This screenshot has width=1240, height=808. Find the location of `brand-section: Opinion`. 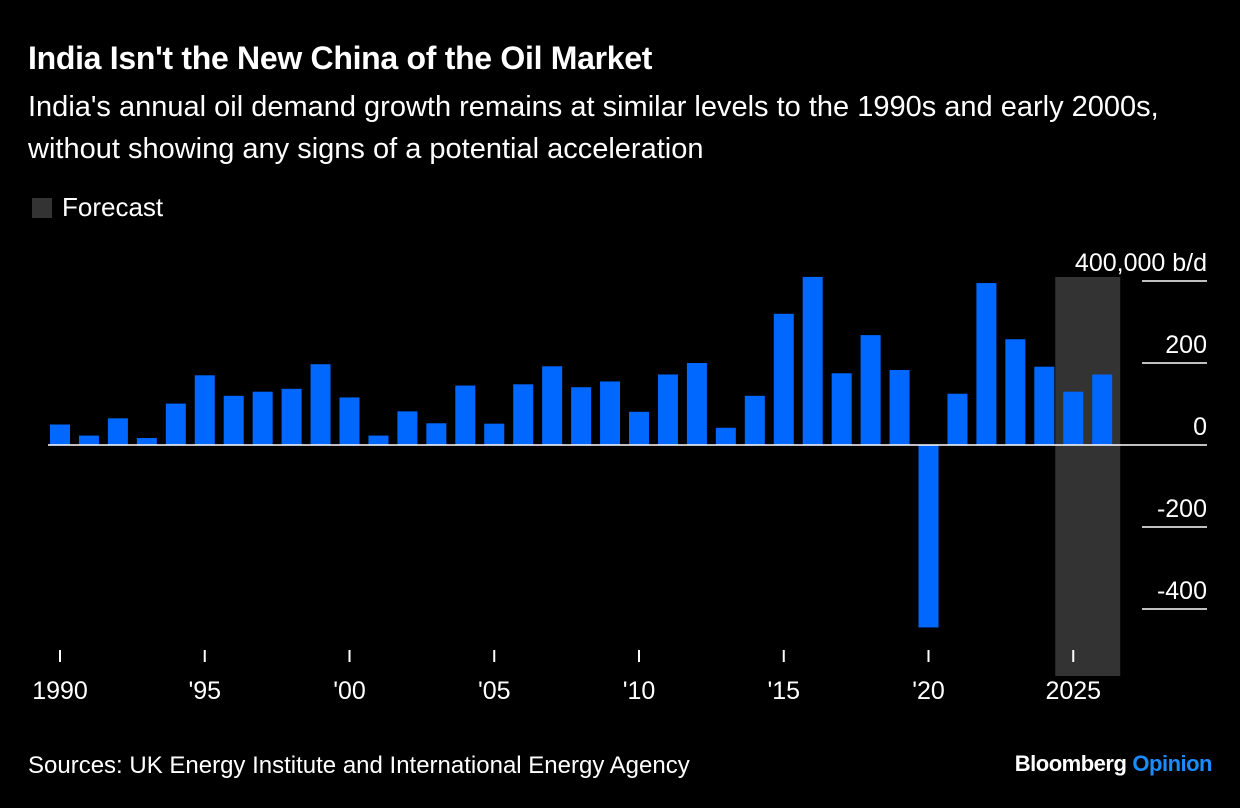

brand-section: Opinion is located at coordinates (1172, 763).